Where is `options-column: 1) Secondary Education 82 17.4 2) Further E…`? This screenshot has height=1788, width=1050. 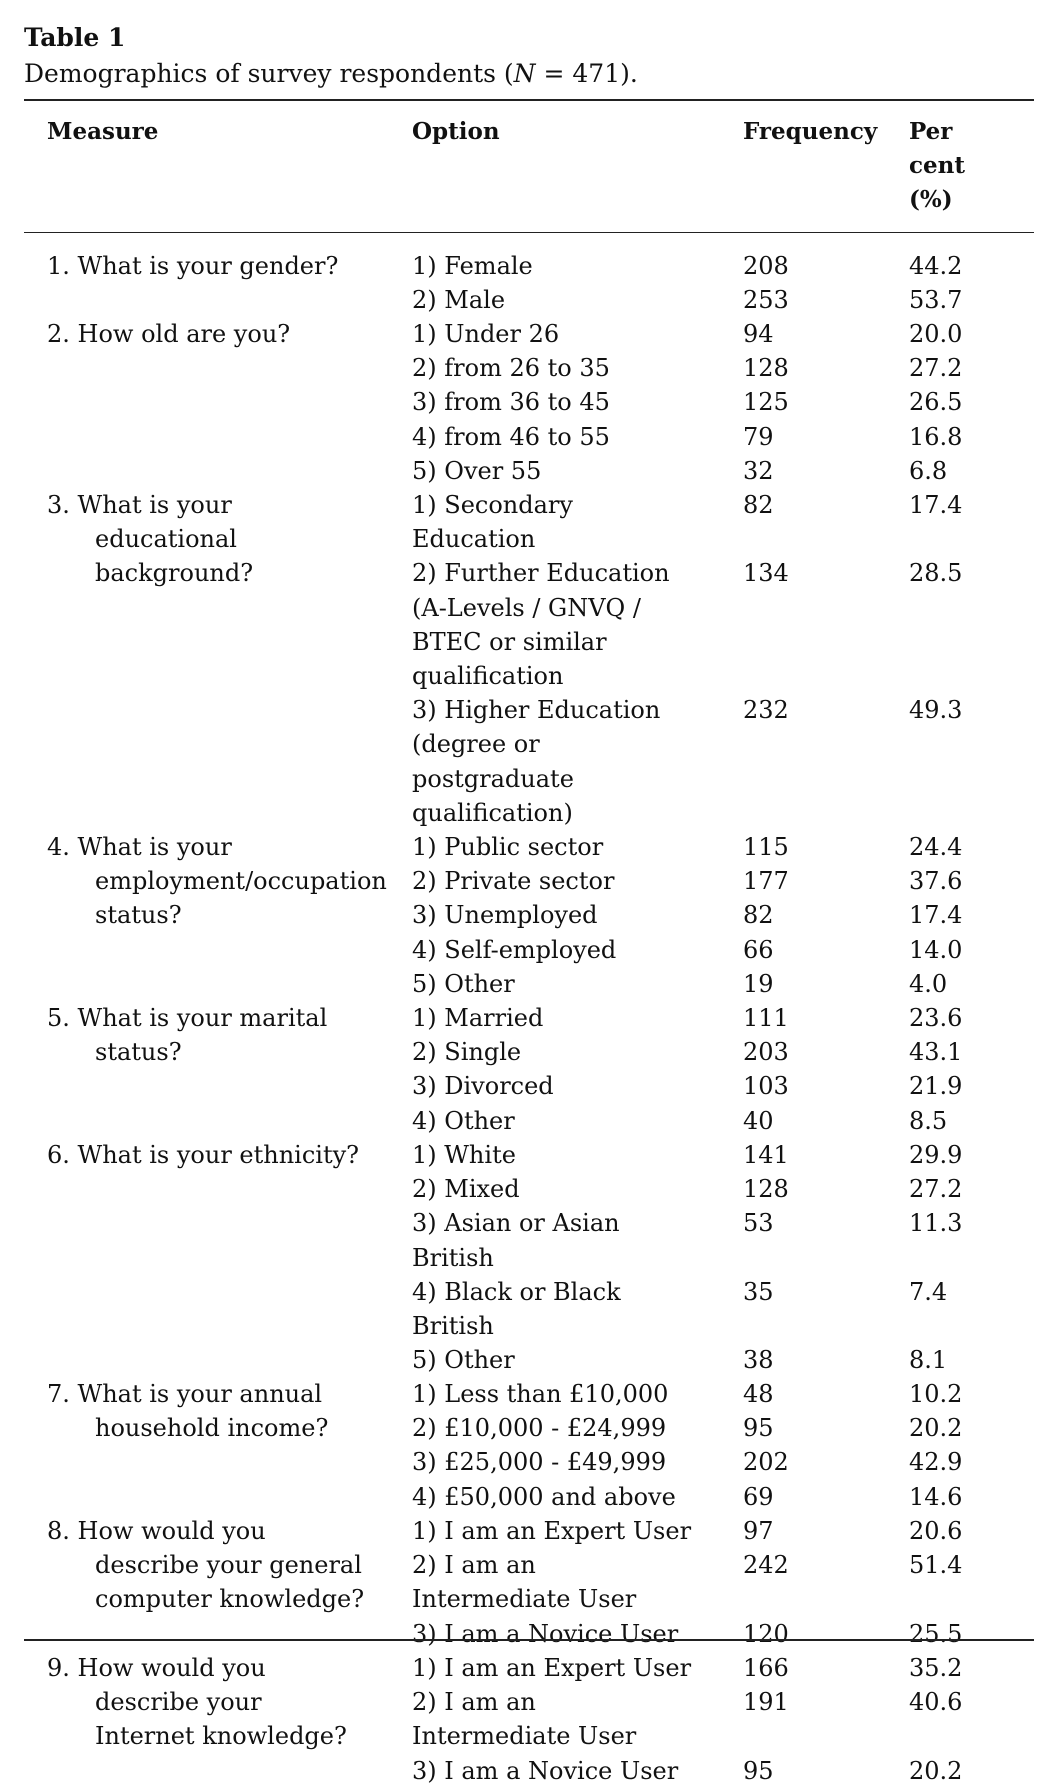
options-column: 1) Secondary Education 82 17.4 2) Further E… is located at coordinates (722, 659).